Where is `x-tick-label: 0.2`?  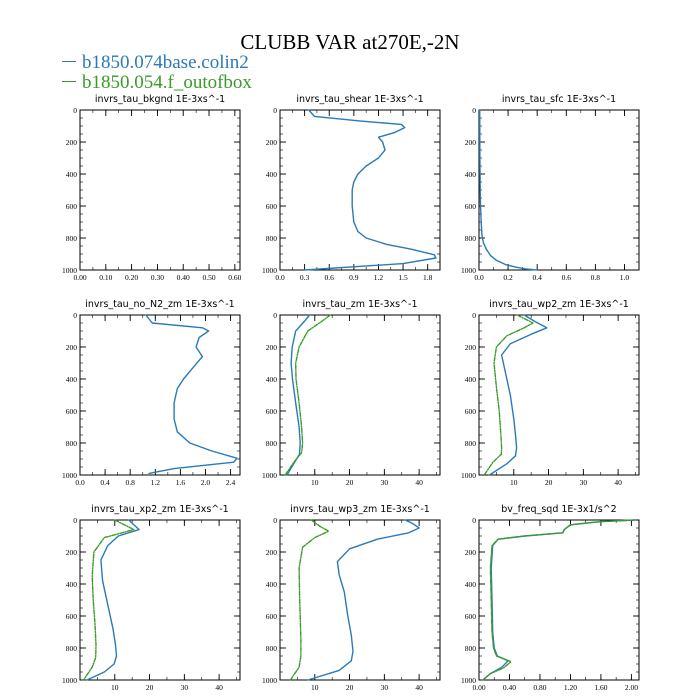
x-tick-label: 0.2 is located at coordinates (508, 277).